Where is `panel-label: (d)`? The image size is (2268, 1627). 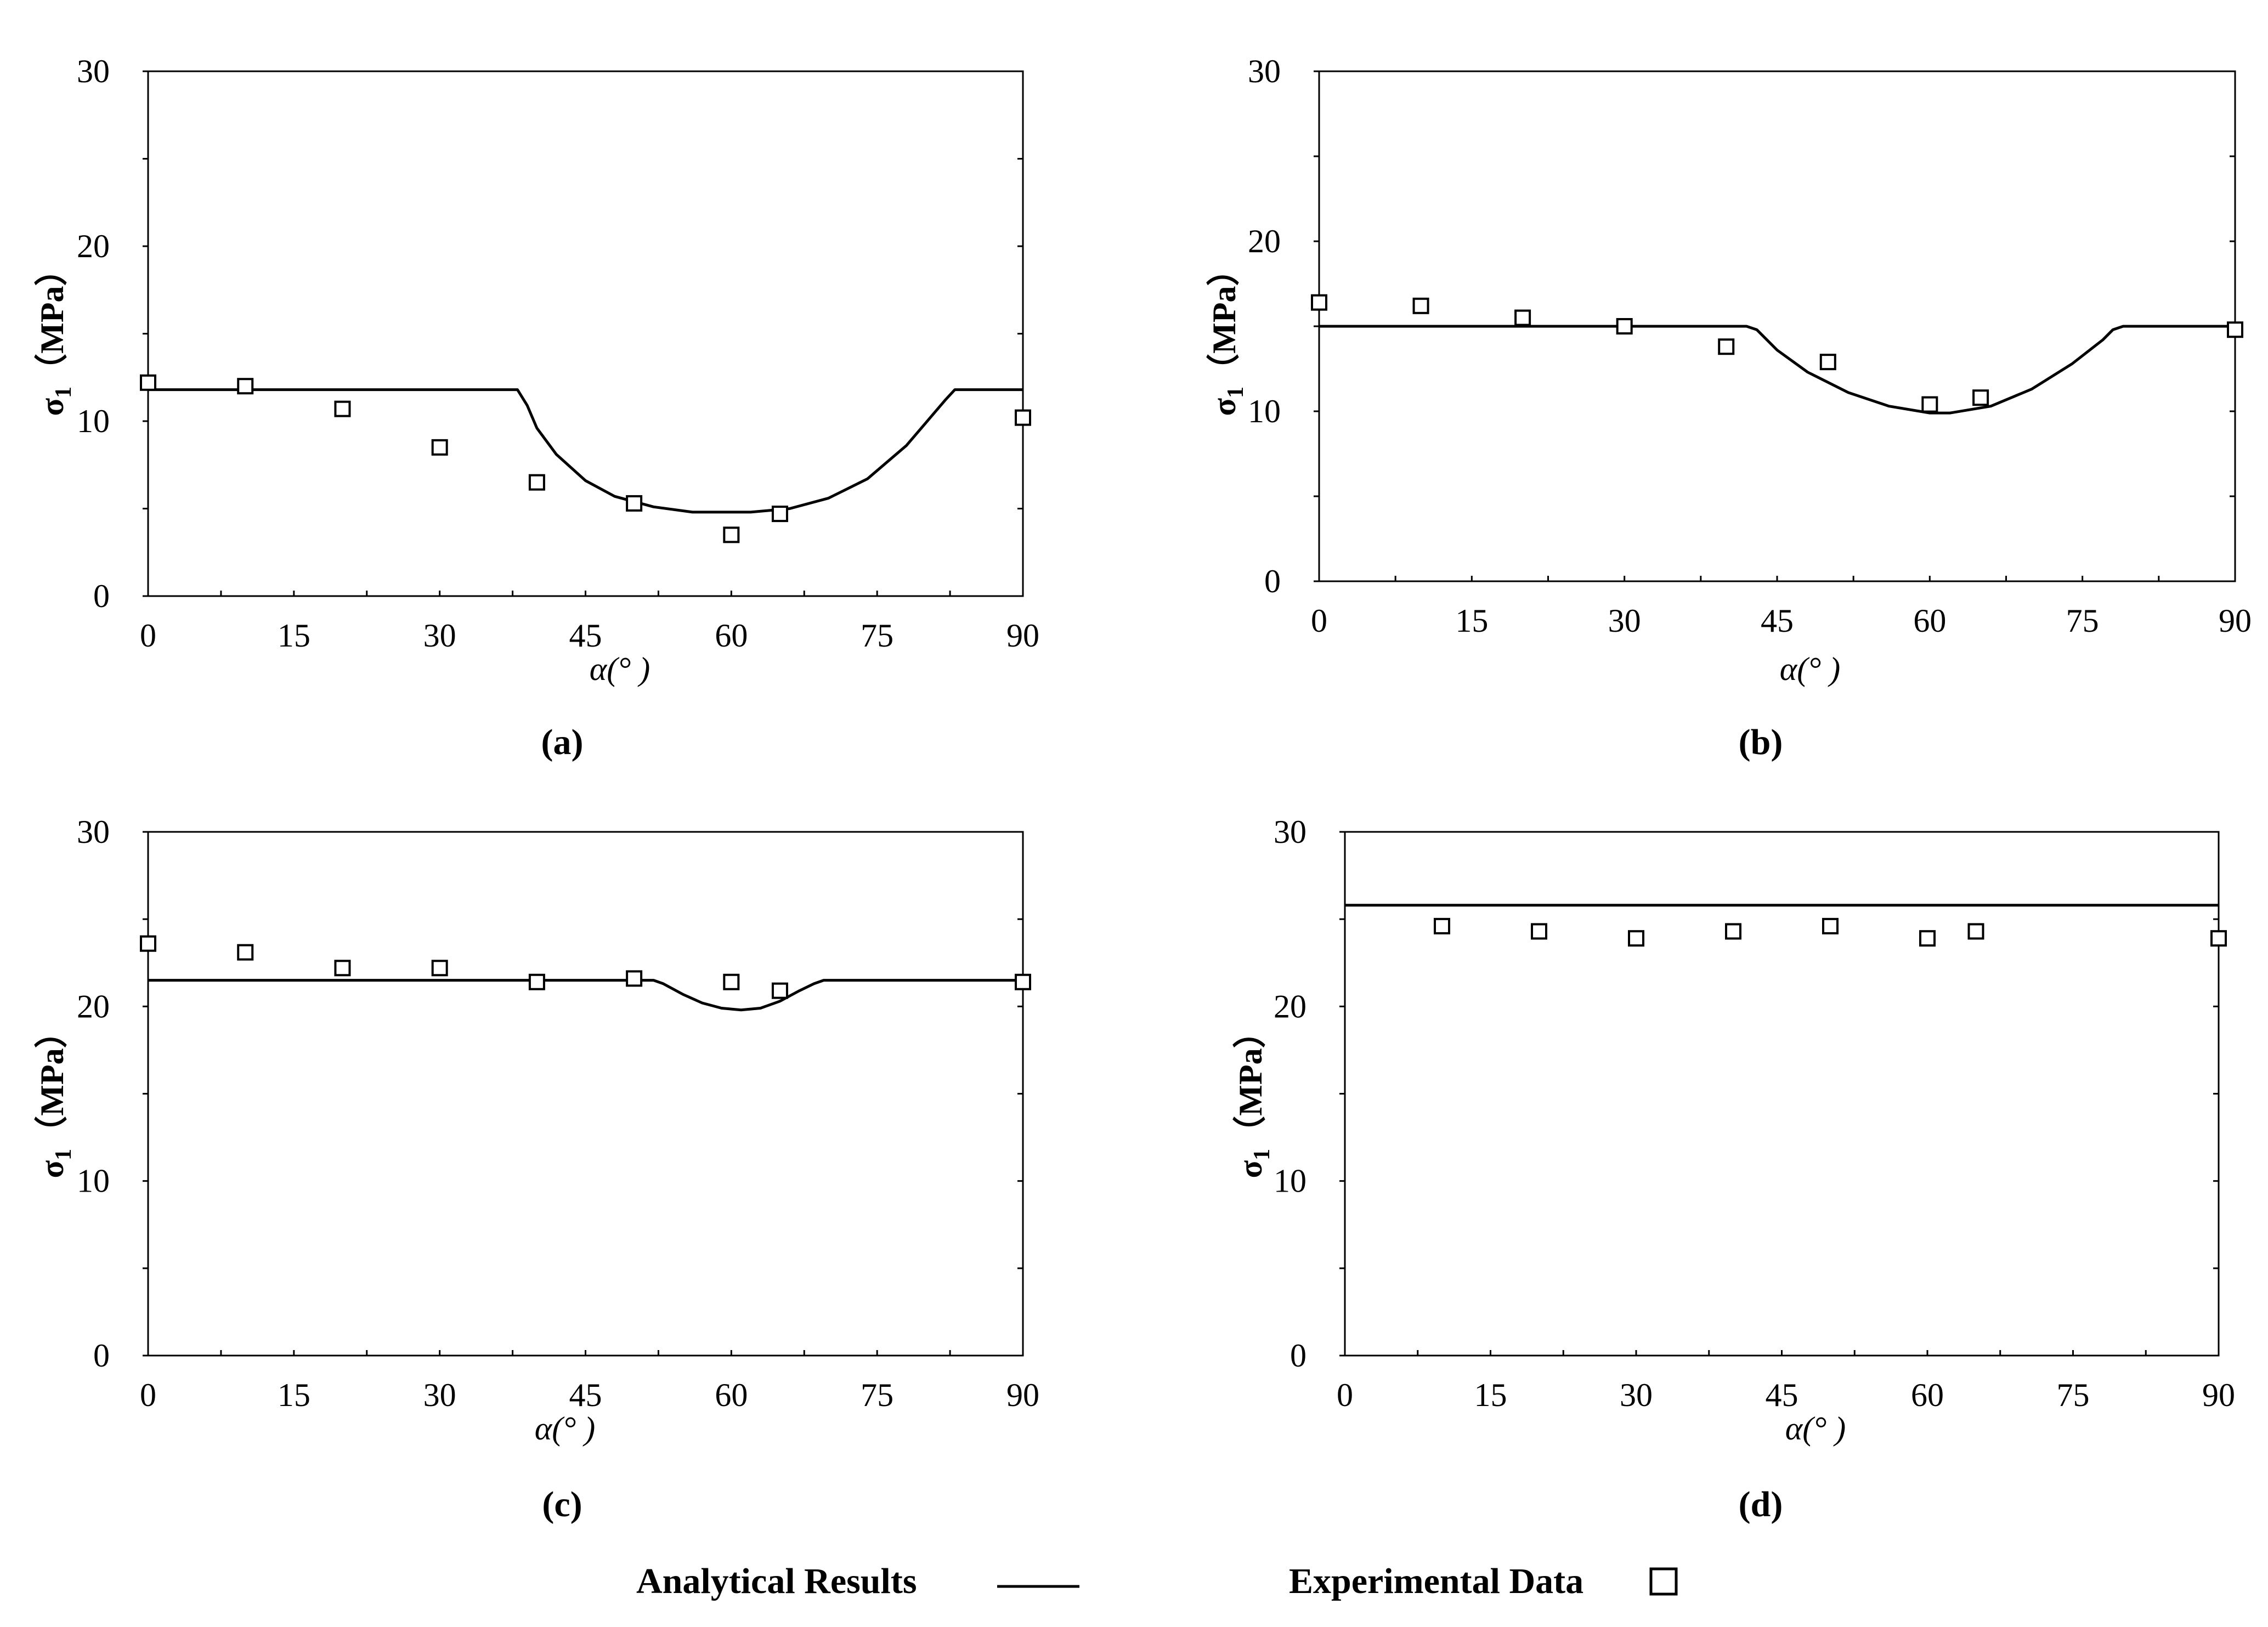
panel-label: (d) is located at coordinates (1761, 1504).